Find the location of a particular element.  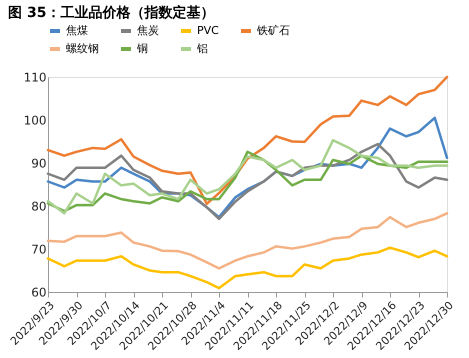

legend-label: 铁矿石 is located at coordinates (273, 30).